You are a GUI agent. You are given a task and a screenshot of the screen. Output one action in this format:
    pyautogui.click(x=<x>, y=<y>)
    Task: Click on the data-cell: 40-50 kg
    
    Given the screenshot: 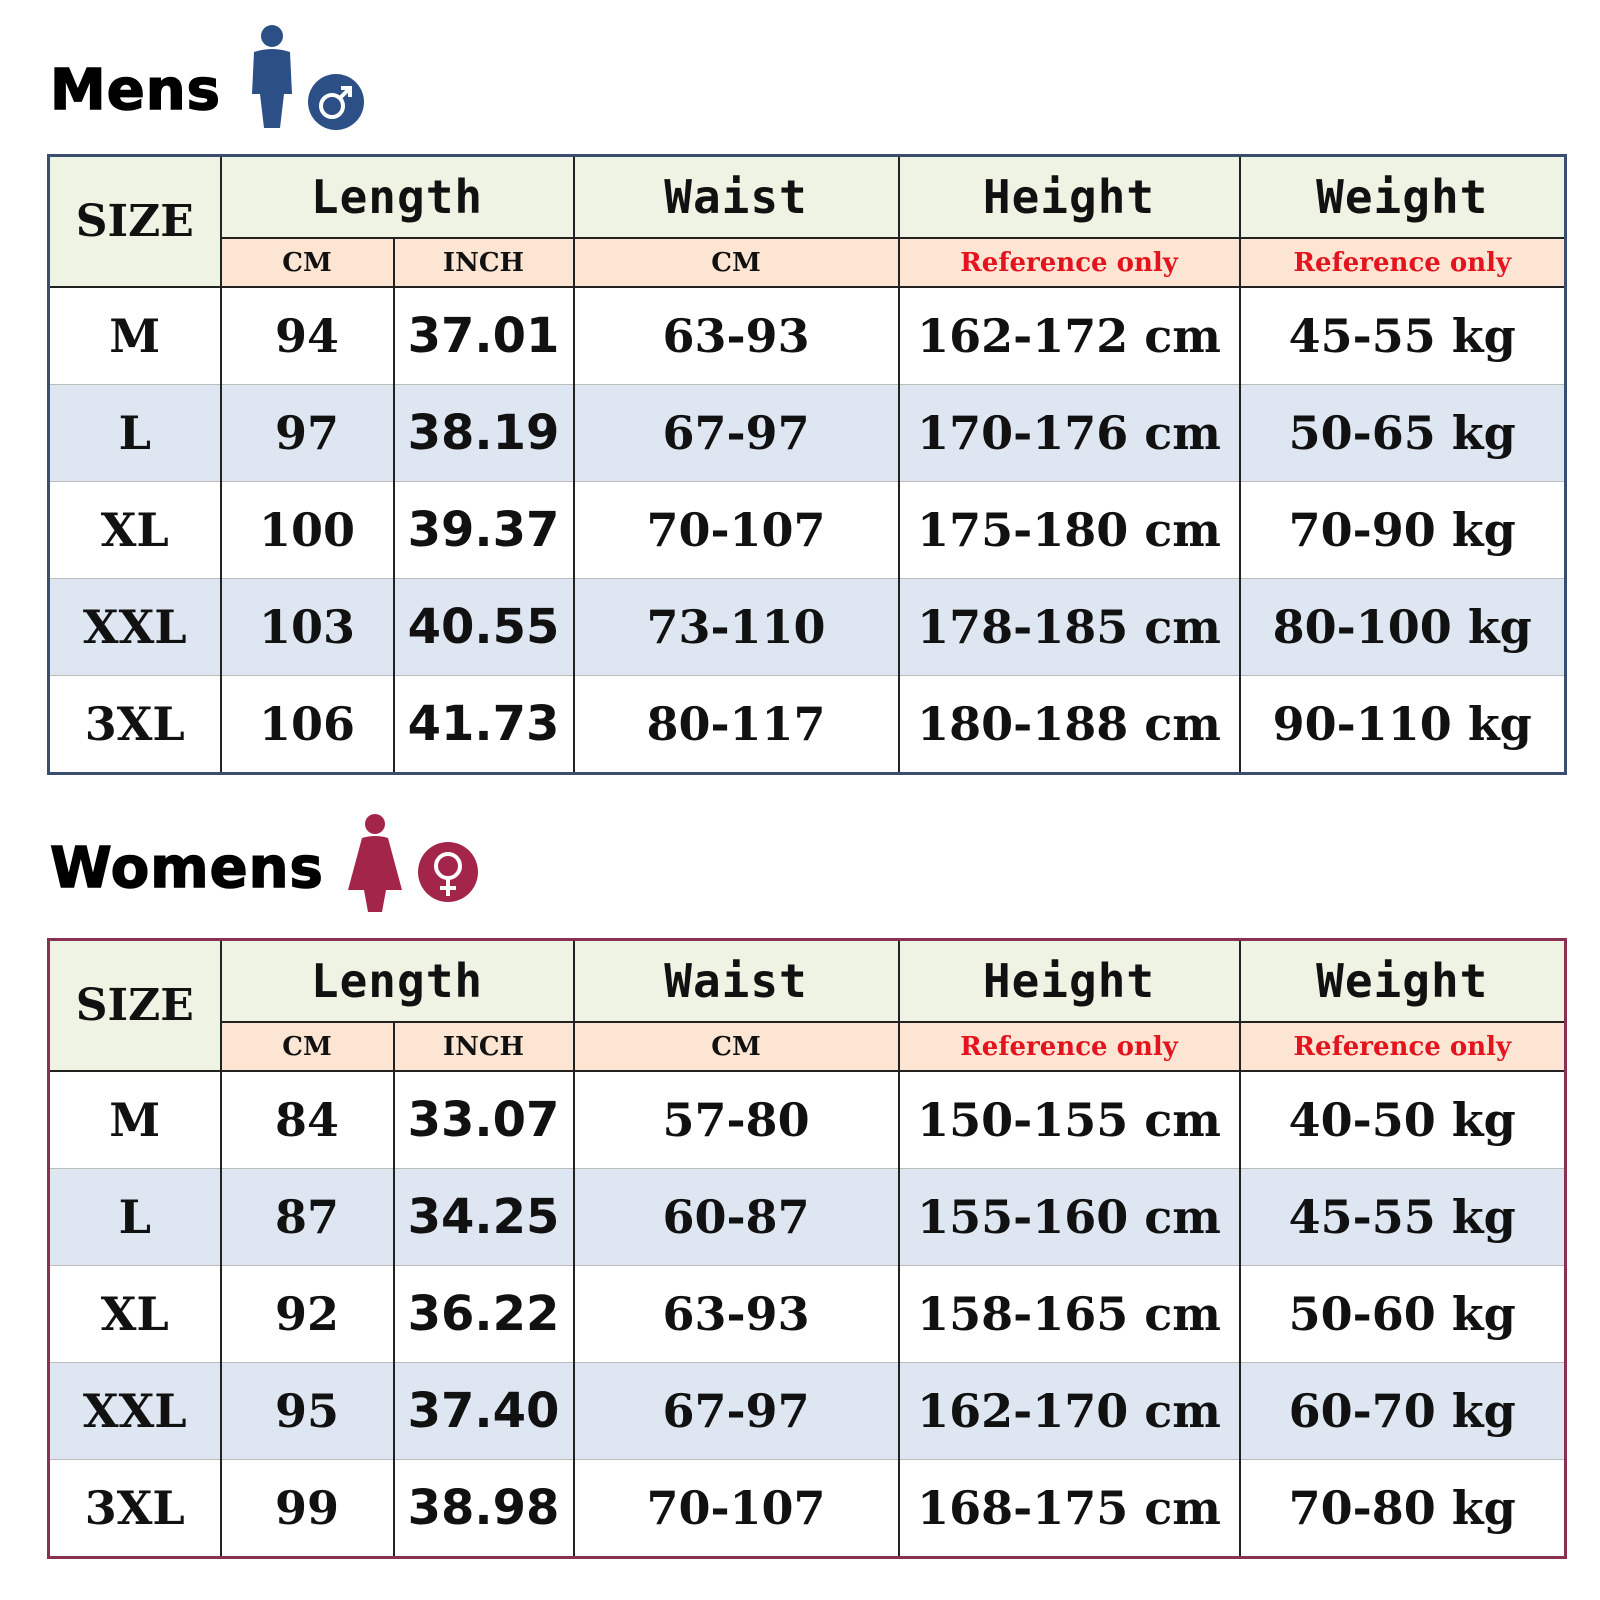 What is the action you would take?
    pyautogui.click(x=1402, y=1119)
    